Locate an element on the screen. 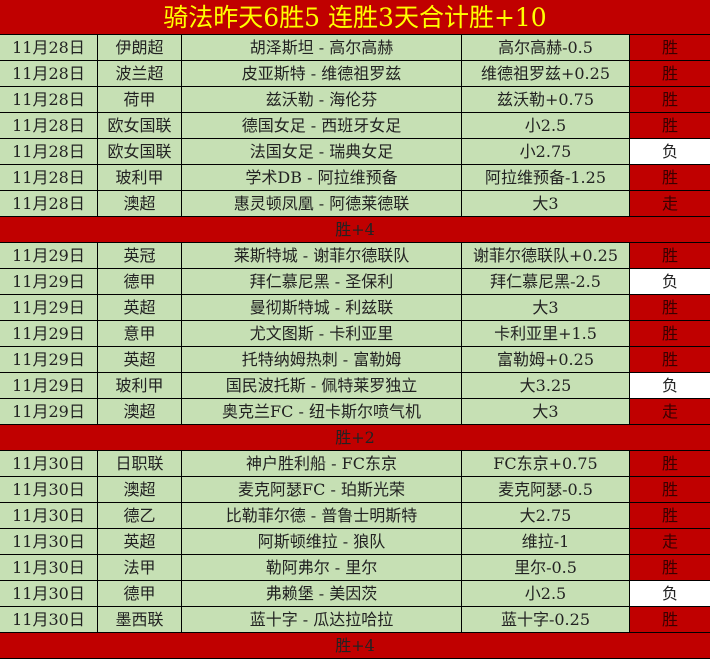  table-row: 11月29日 玻利甲 国民波托斯 - 佩特莱罗独立 大3.25 负 is located at coordinates (355, 386).